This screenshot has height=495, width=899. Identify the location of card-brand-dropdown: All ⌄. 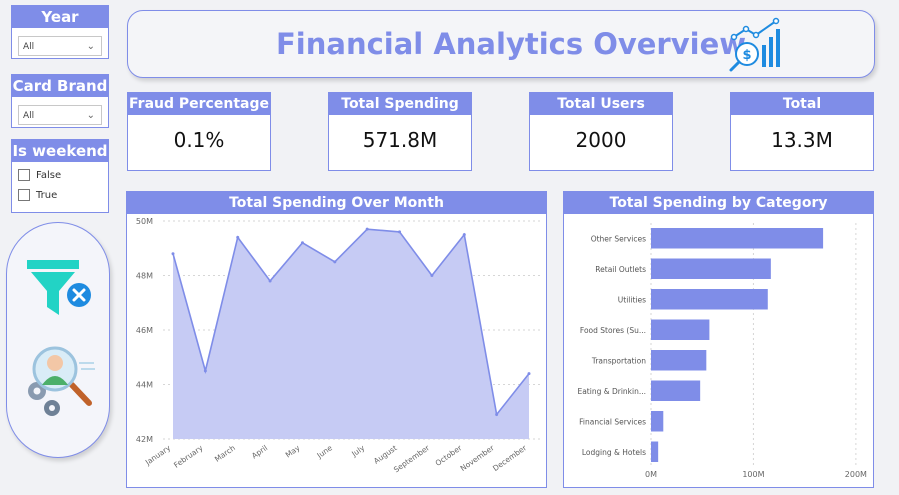
(60, 115).